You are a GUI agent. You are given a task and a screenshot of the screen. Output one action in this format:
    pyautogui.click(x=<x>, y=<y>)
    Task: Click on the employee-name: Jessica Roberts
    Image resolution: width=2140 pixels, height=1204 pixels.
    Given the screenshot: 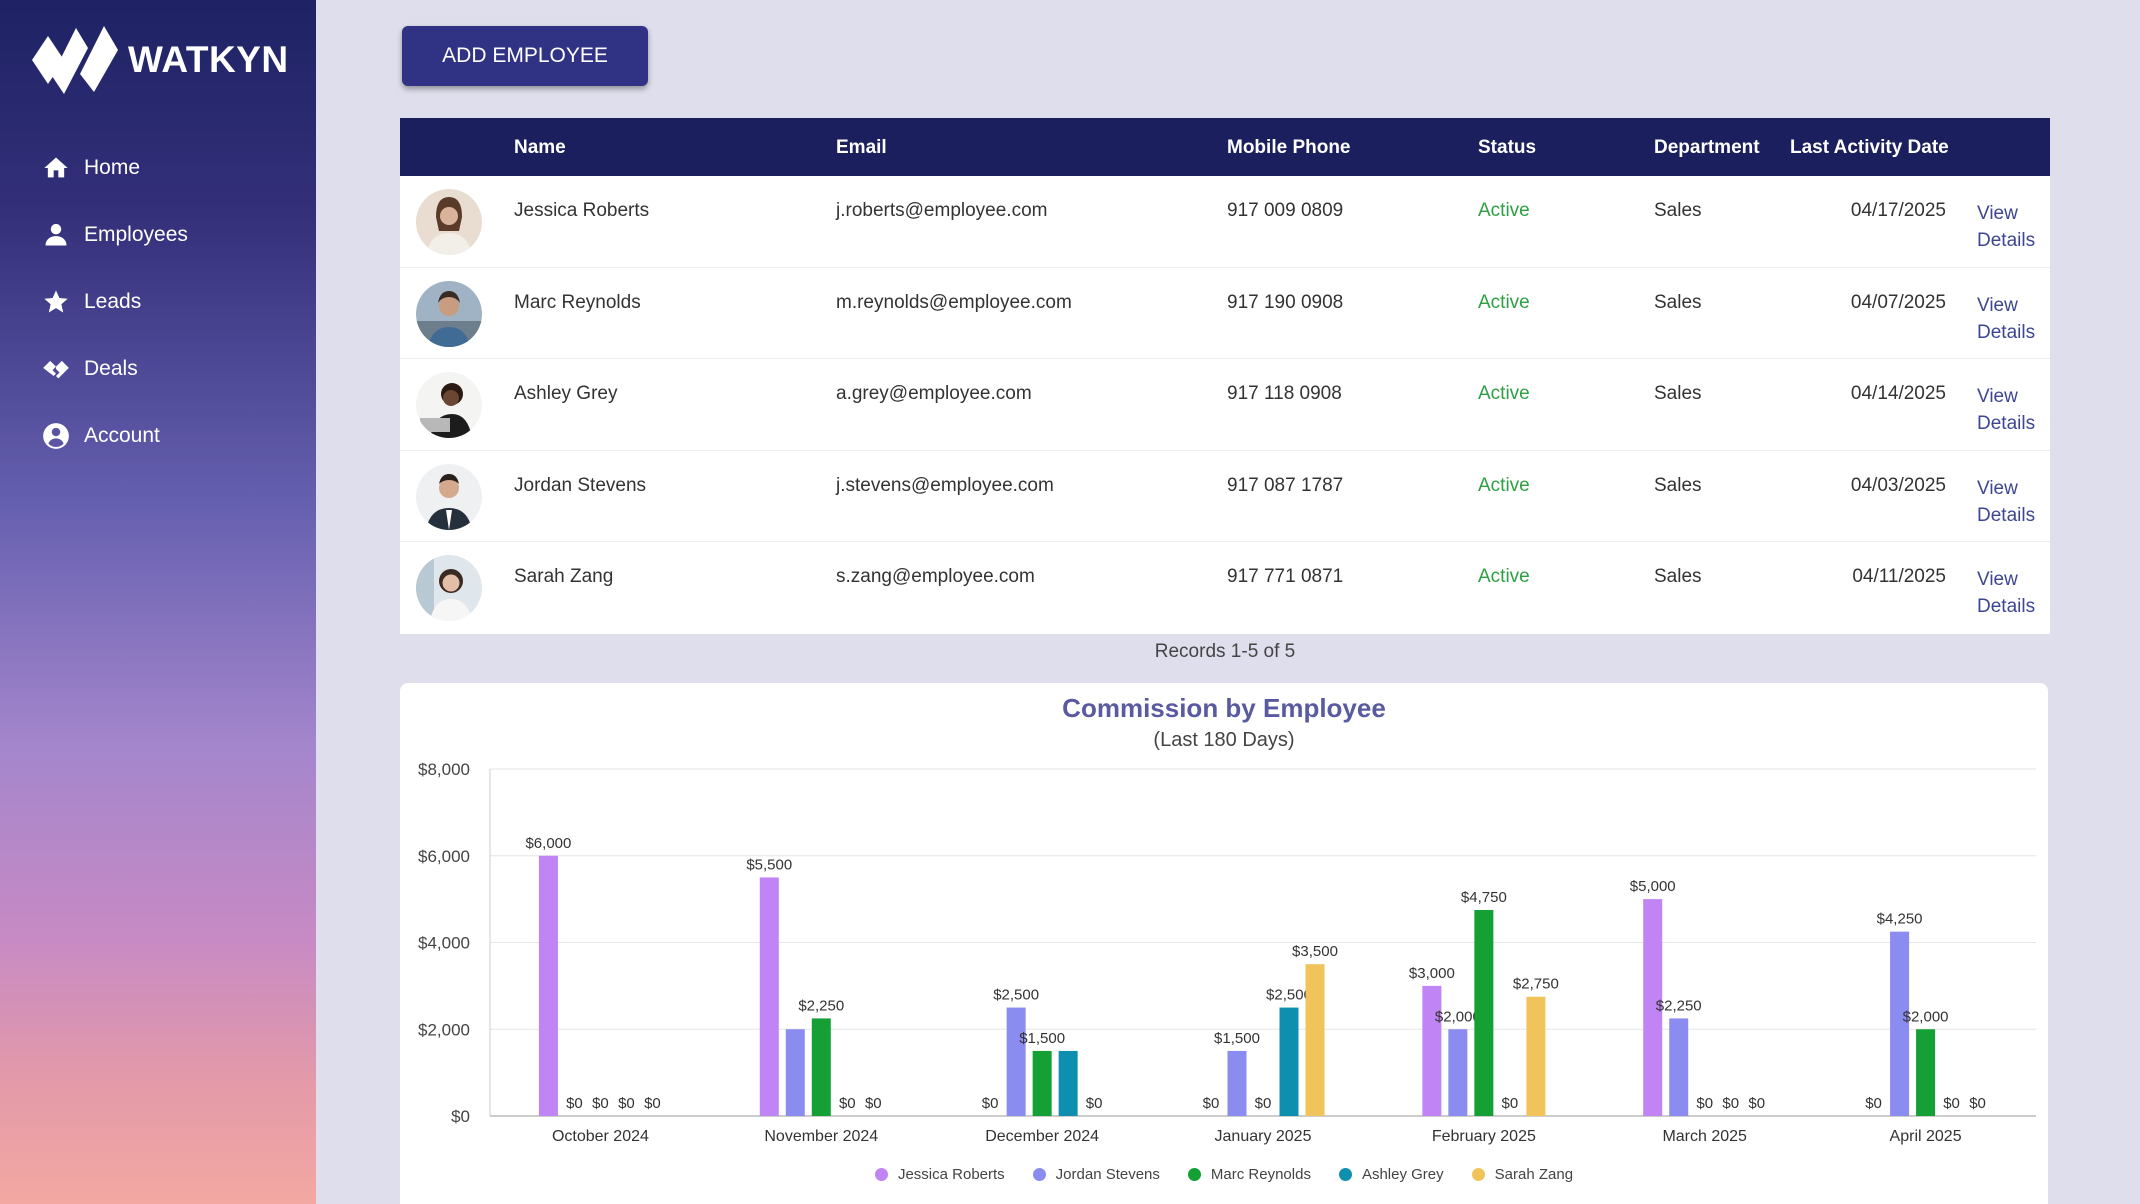 What is the action you would take?
    pyautogui.click(x=582, y=210)
    